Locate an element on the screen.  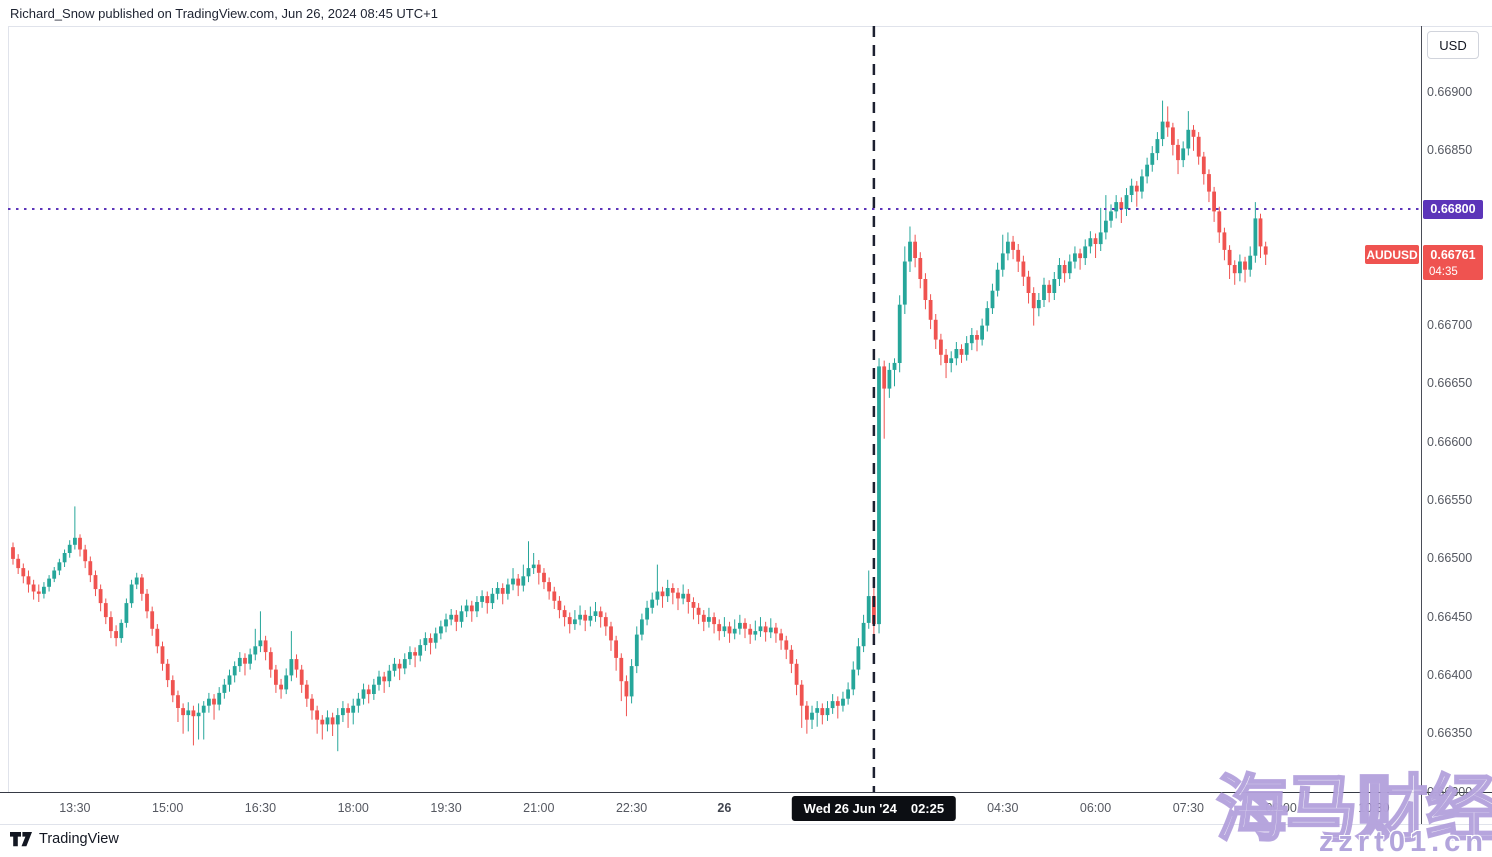
price-axis-label: 0.66500 is located at coordinates (1450, 558).